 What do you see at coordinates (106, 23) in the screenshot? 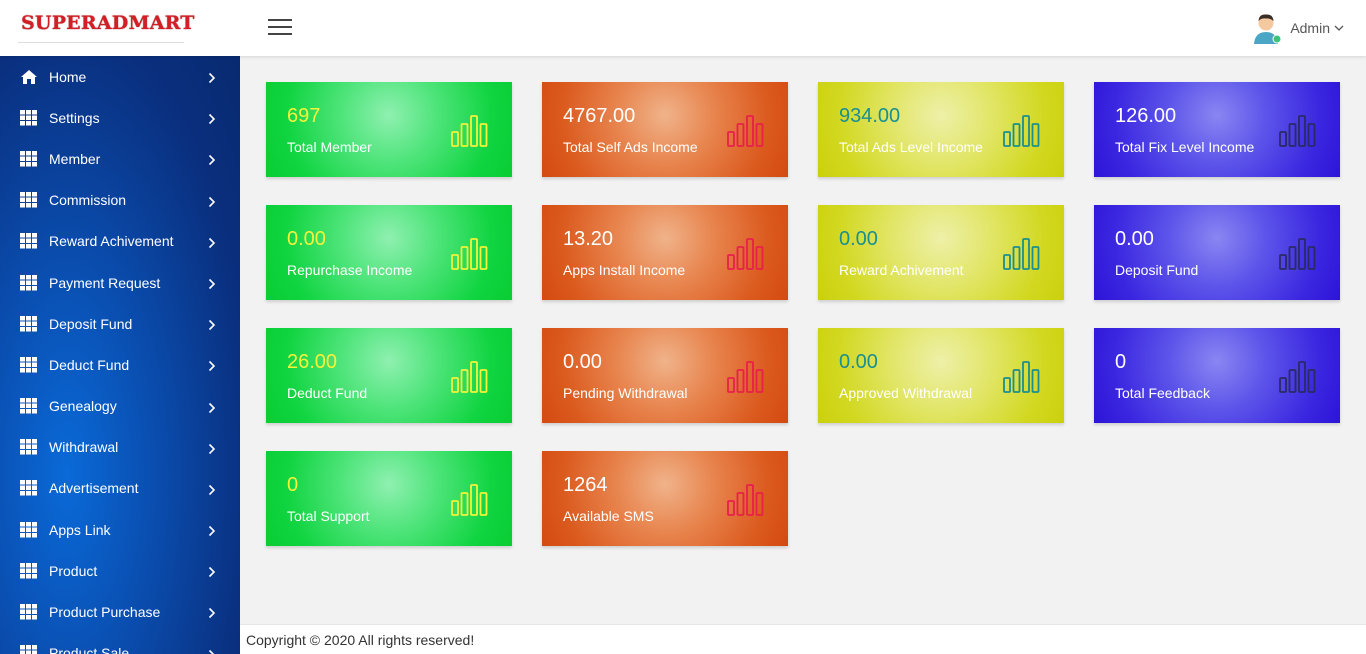
I see `brand-logo: SUPERADMART` at bounding box center [106, 23].